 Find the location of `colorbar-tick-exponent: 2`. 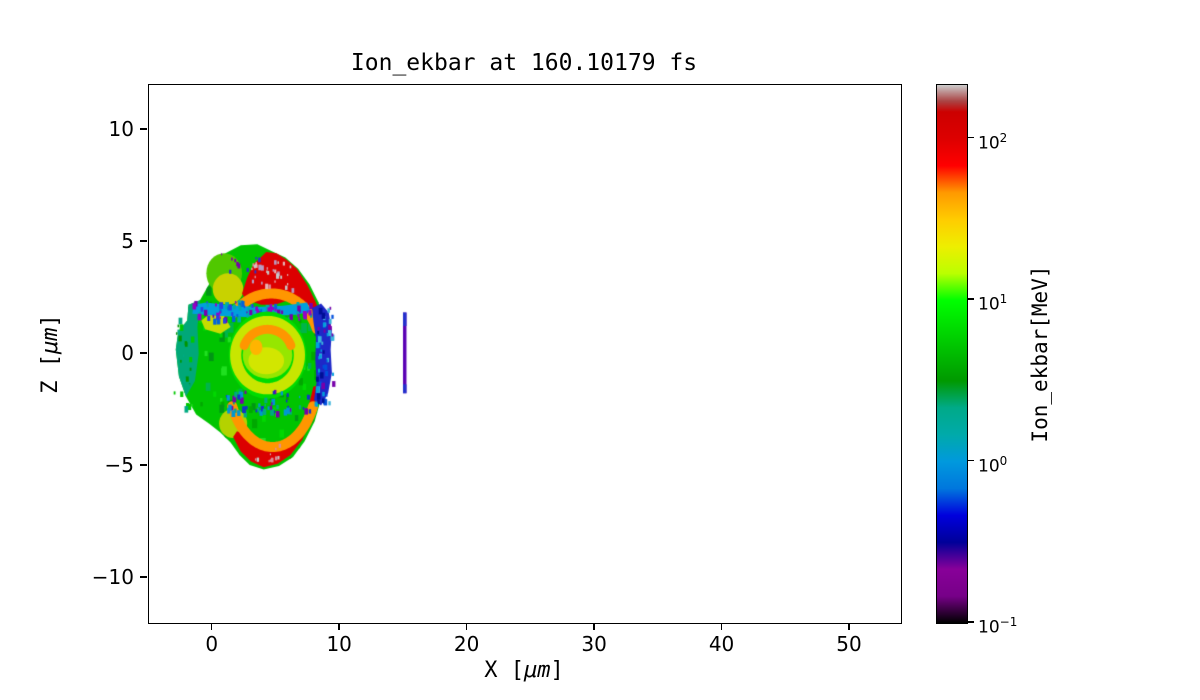

colorbar-tick-exponent: 2 is located at coordinates (1003, 137).